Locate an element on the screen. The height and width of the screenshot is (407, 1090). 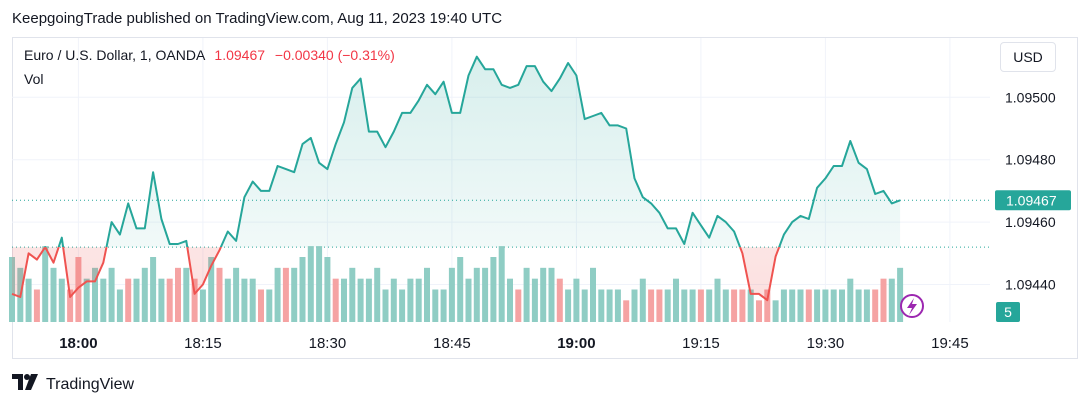
footer: TradingView is located at coordinates (73, 384).